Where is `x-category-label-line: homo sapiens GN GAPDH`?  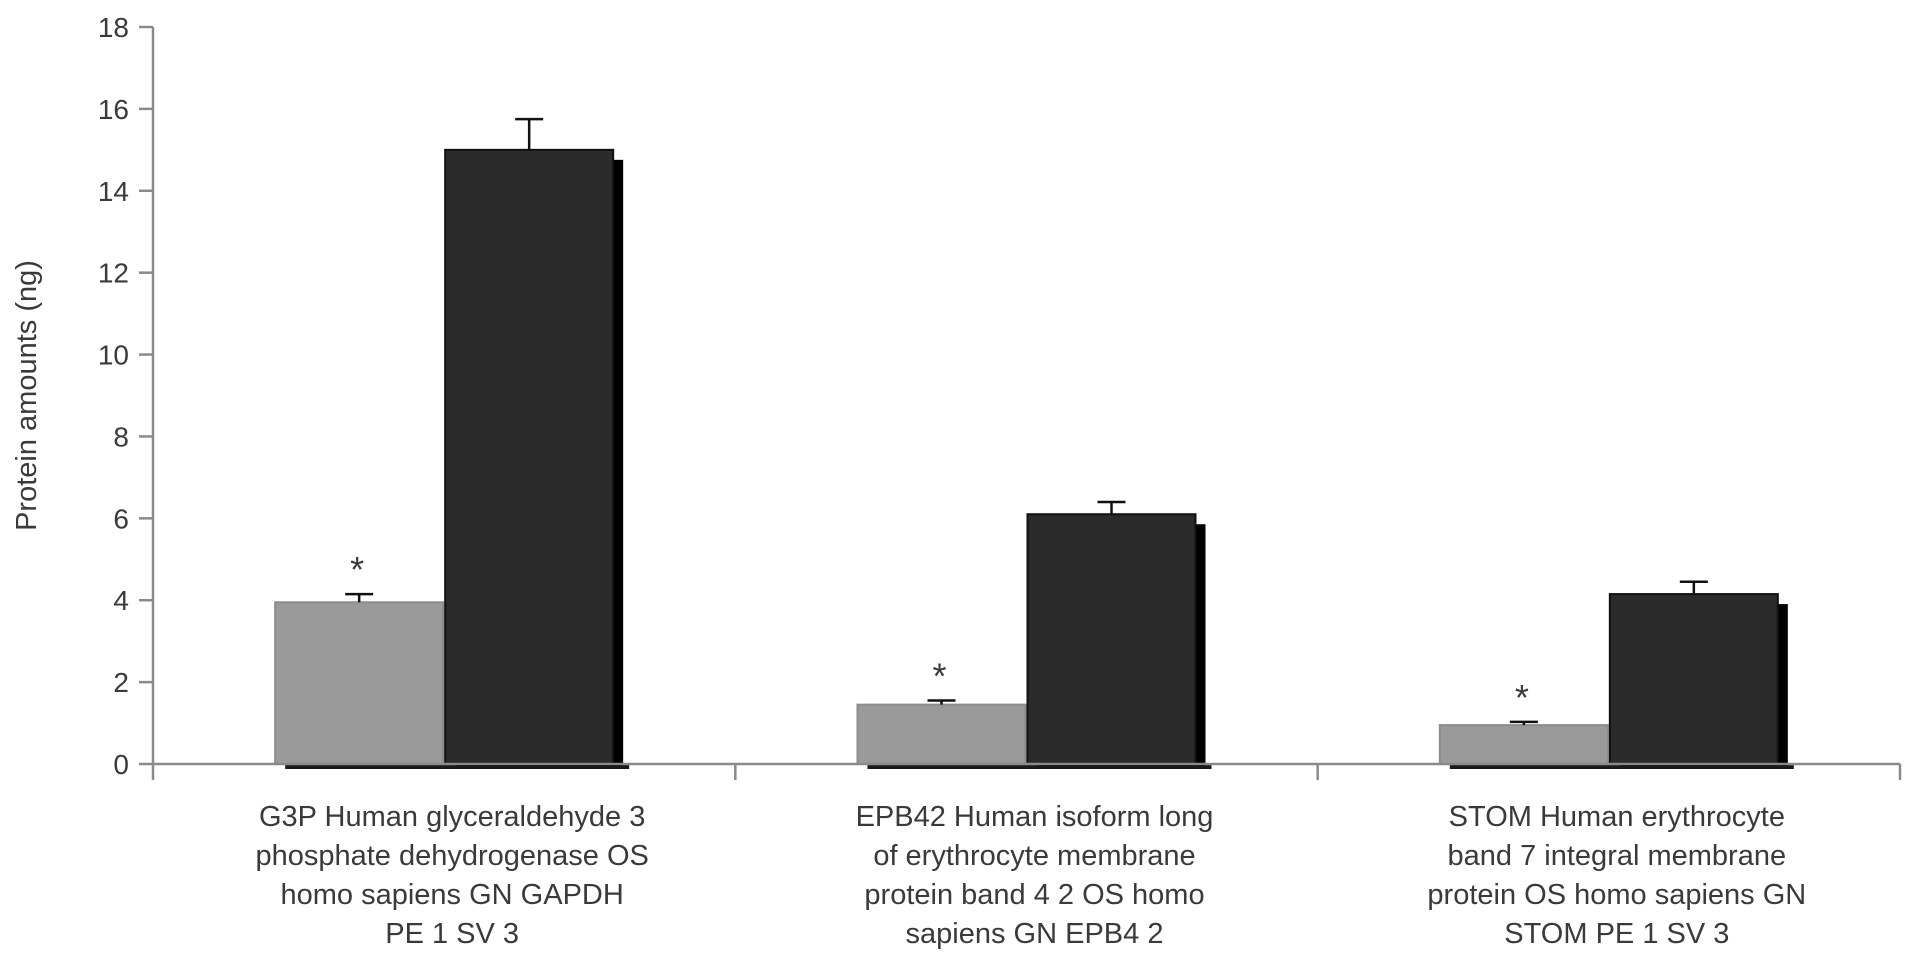 x-category-label-line: homo sapiens GN GAPDH is located at coordinates (452, 895).